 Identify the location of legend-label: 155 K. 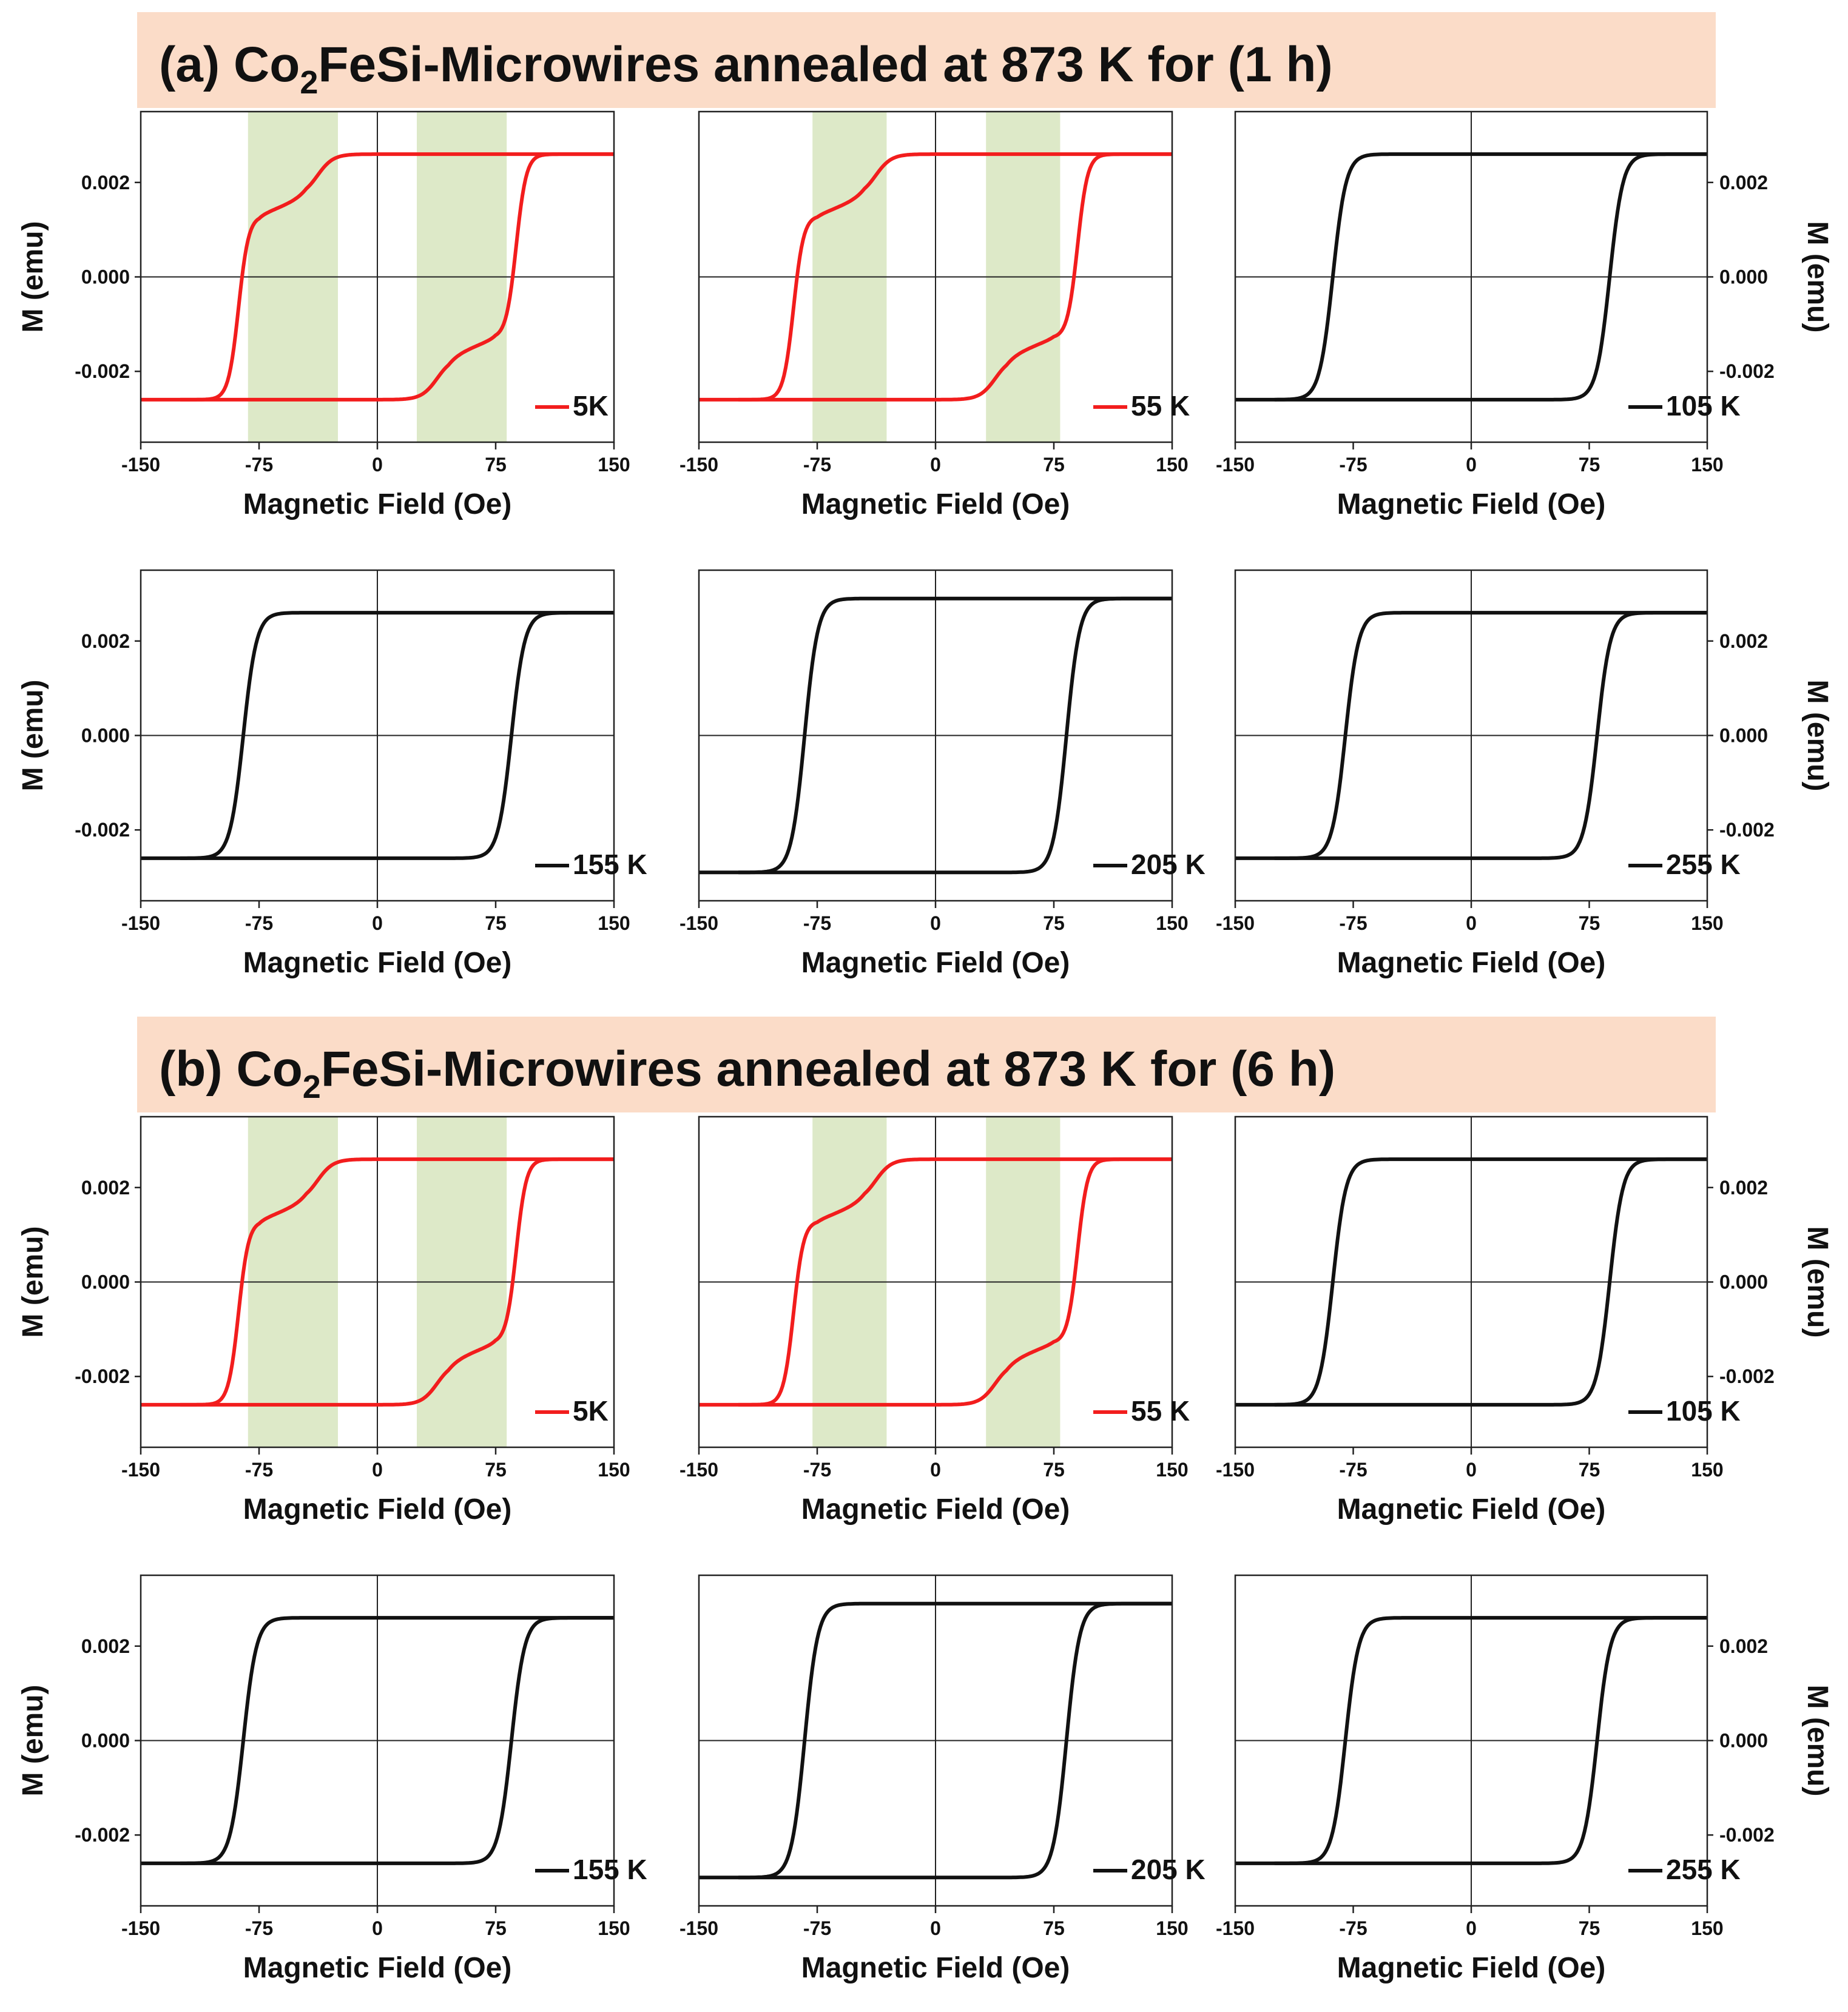
(610, 1869).